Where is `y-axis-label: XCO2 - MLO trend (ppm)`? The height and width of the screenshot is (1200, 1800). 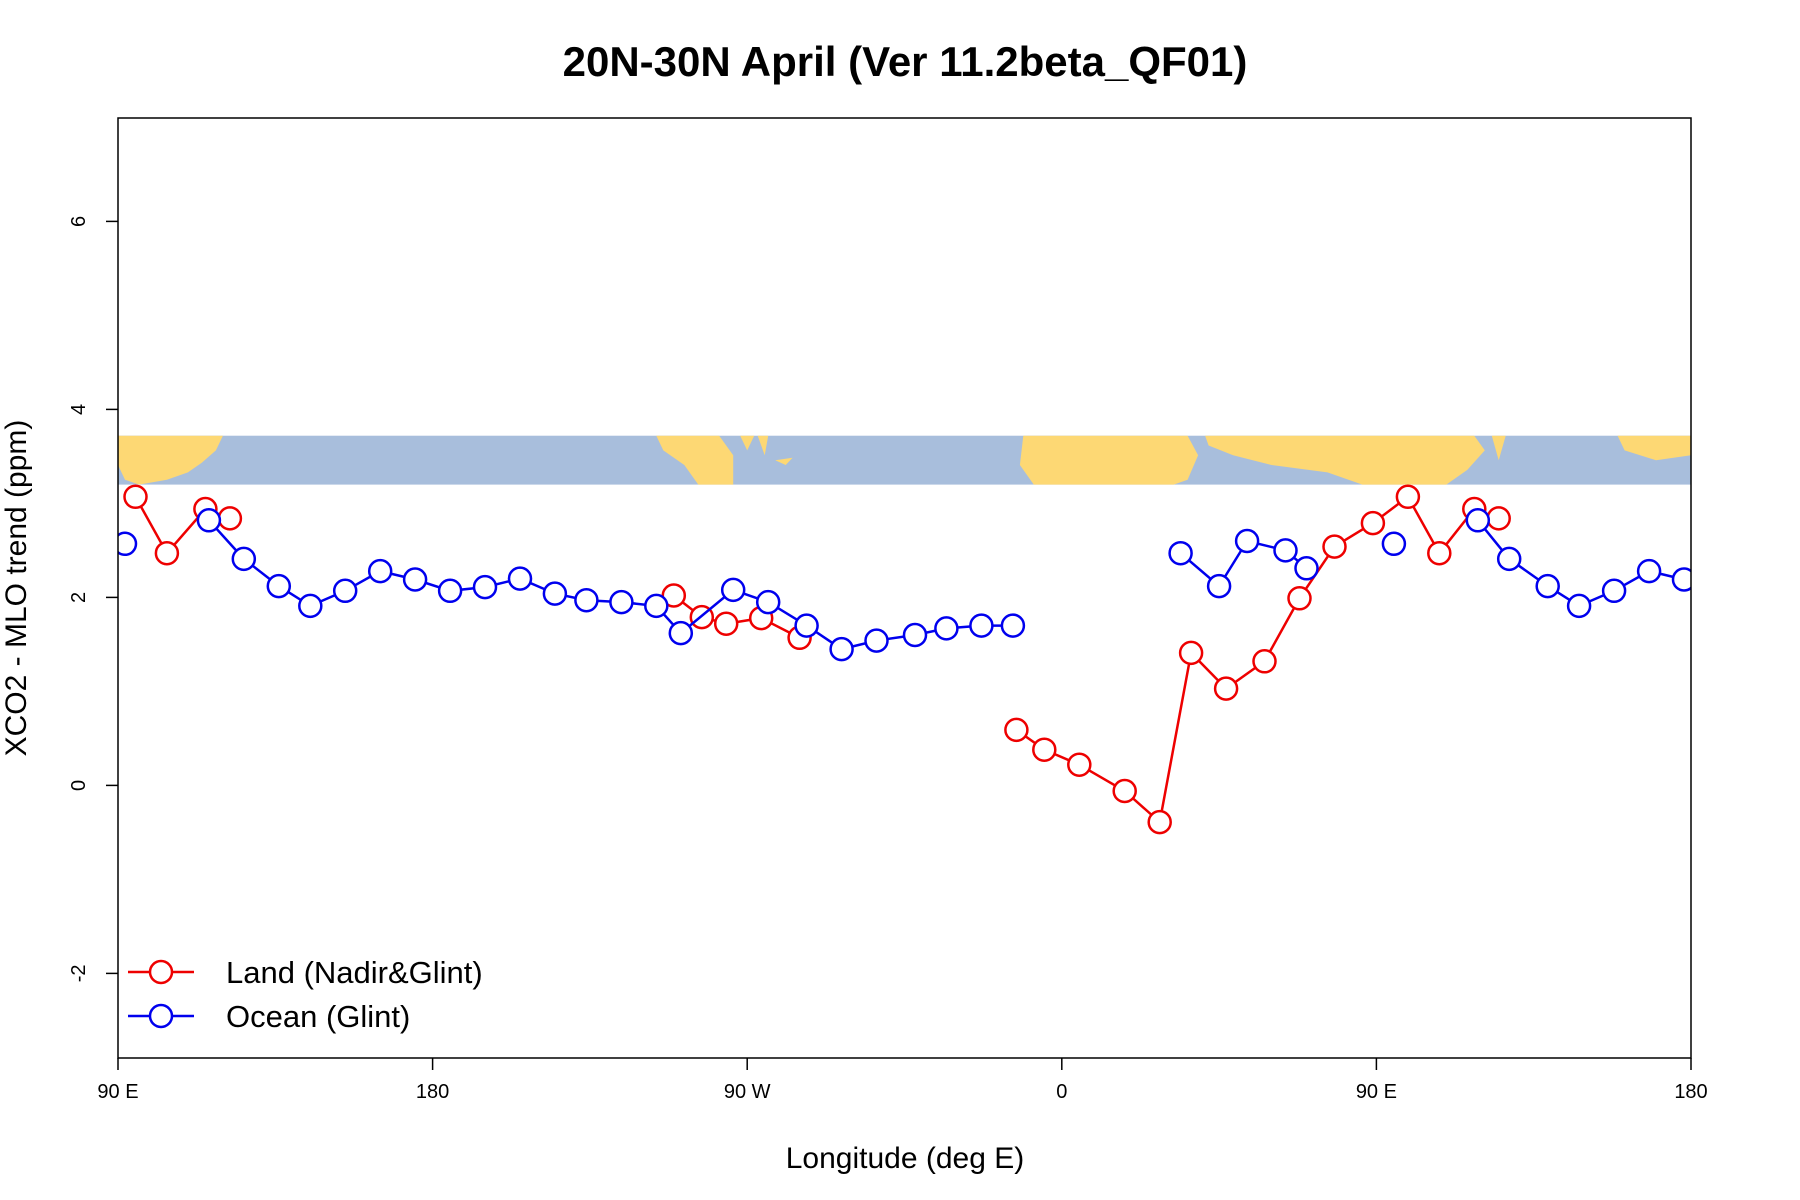 y-axis-label: XCO2 - MLO trend (ppm) is located at coordinates (16, 588).